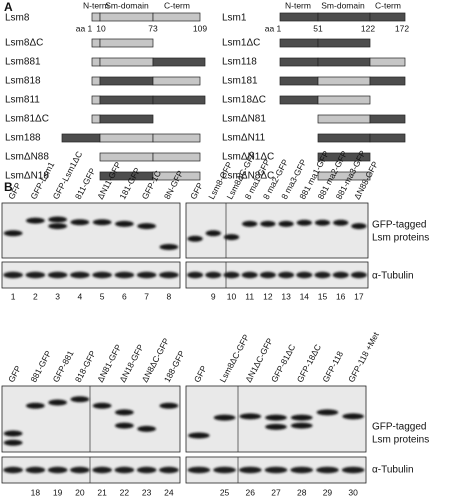  Describe the element at coordinates (341, 296) in the screenshot. I see `lane-number: 16` at that location.